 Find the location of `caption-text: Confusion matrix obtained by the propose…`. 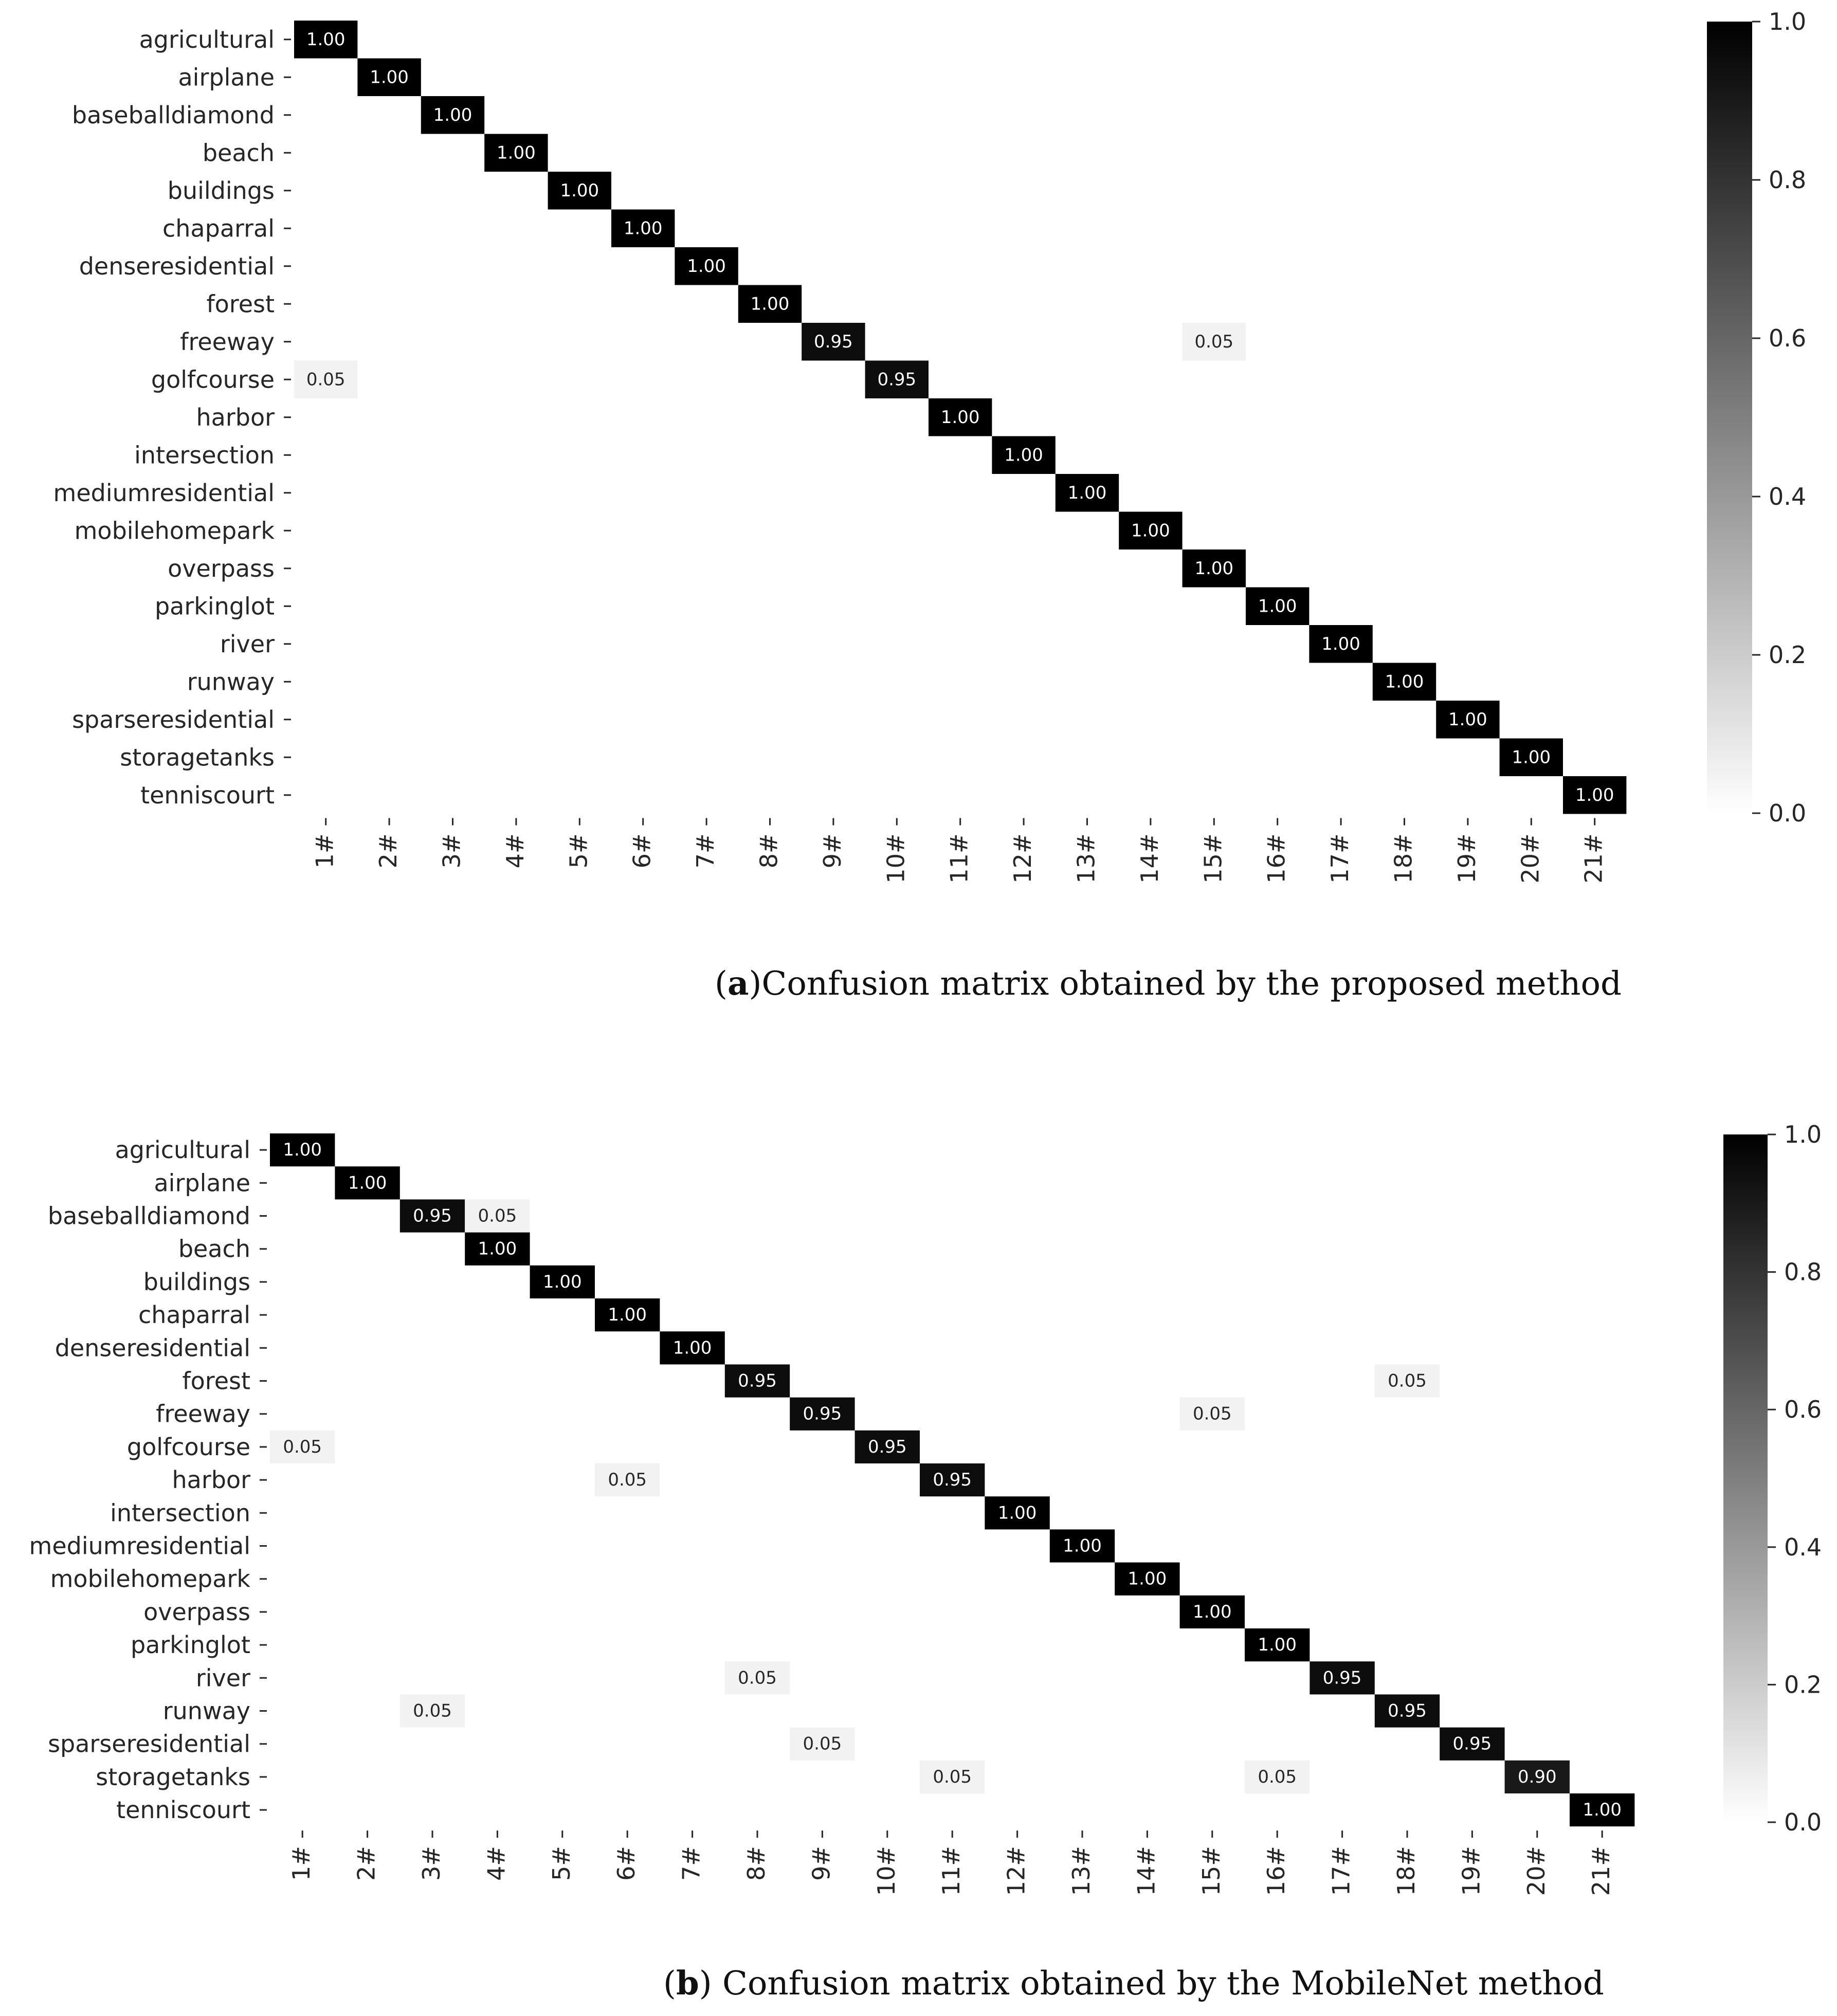

caption-text: Confusion matrix obtained by the propose… is located at coordinates (1191, 984).